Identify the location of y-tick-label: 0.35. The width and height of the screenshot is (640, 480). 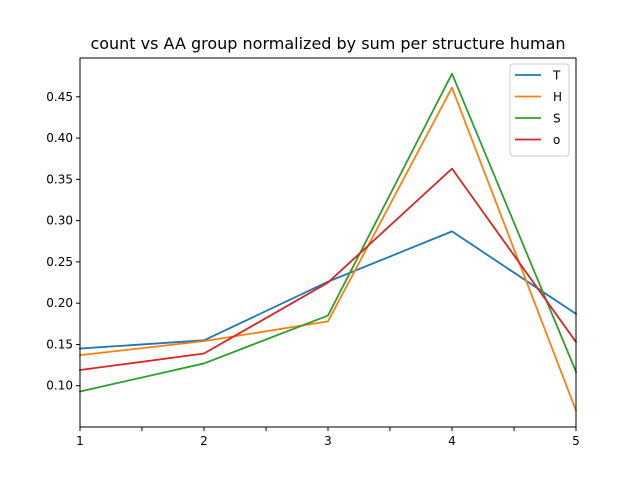
(59, 179).